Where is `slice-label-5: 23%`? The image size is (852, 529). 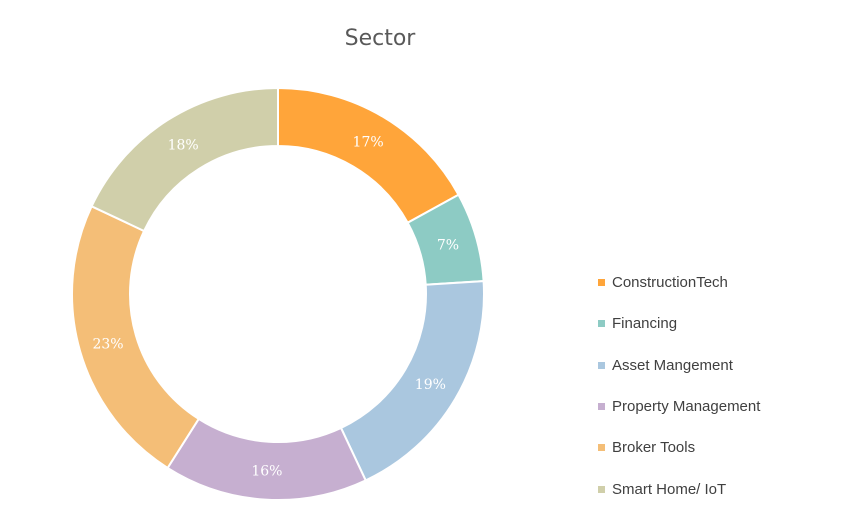 slice-label-5: 23% is located at coordinates (107, 344).